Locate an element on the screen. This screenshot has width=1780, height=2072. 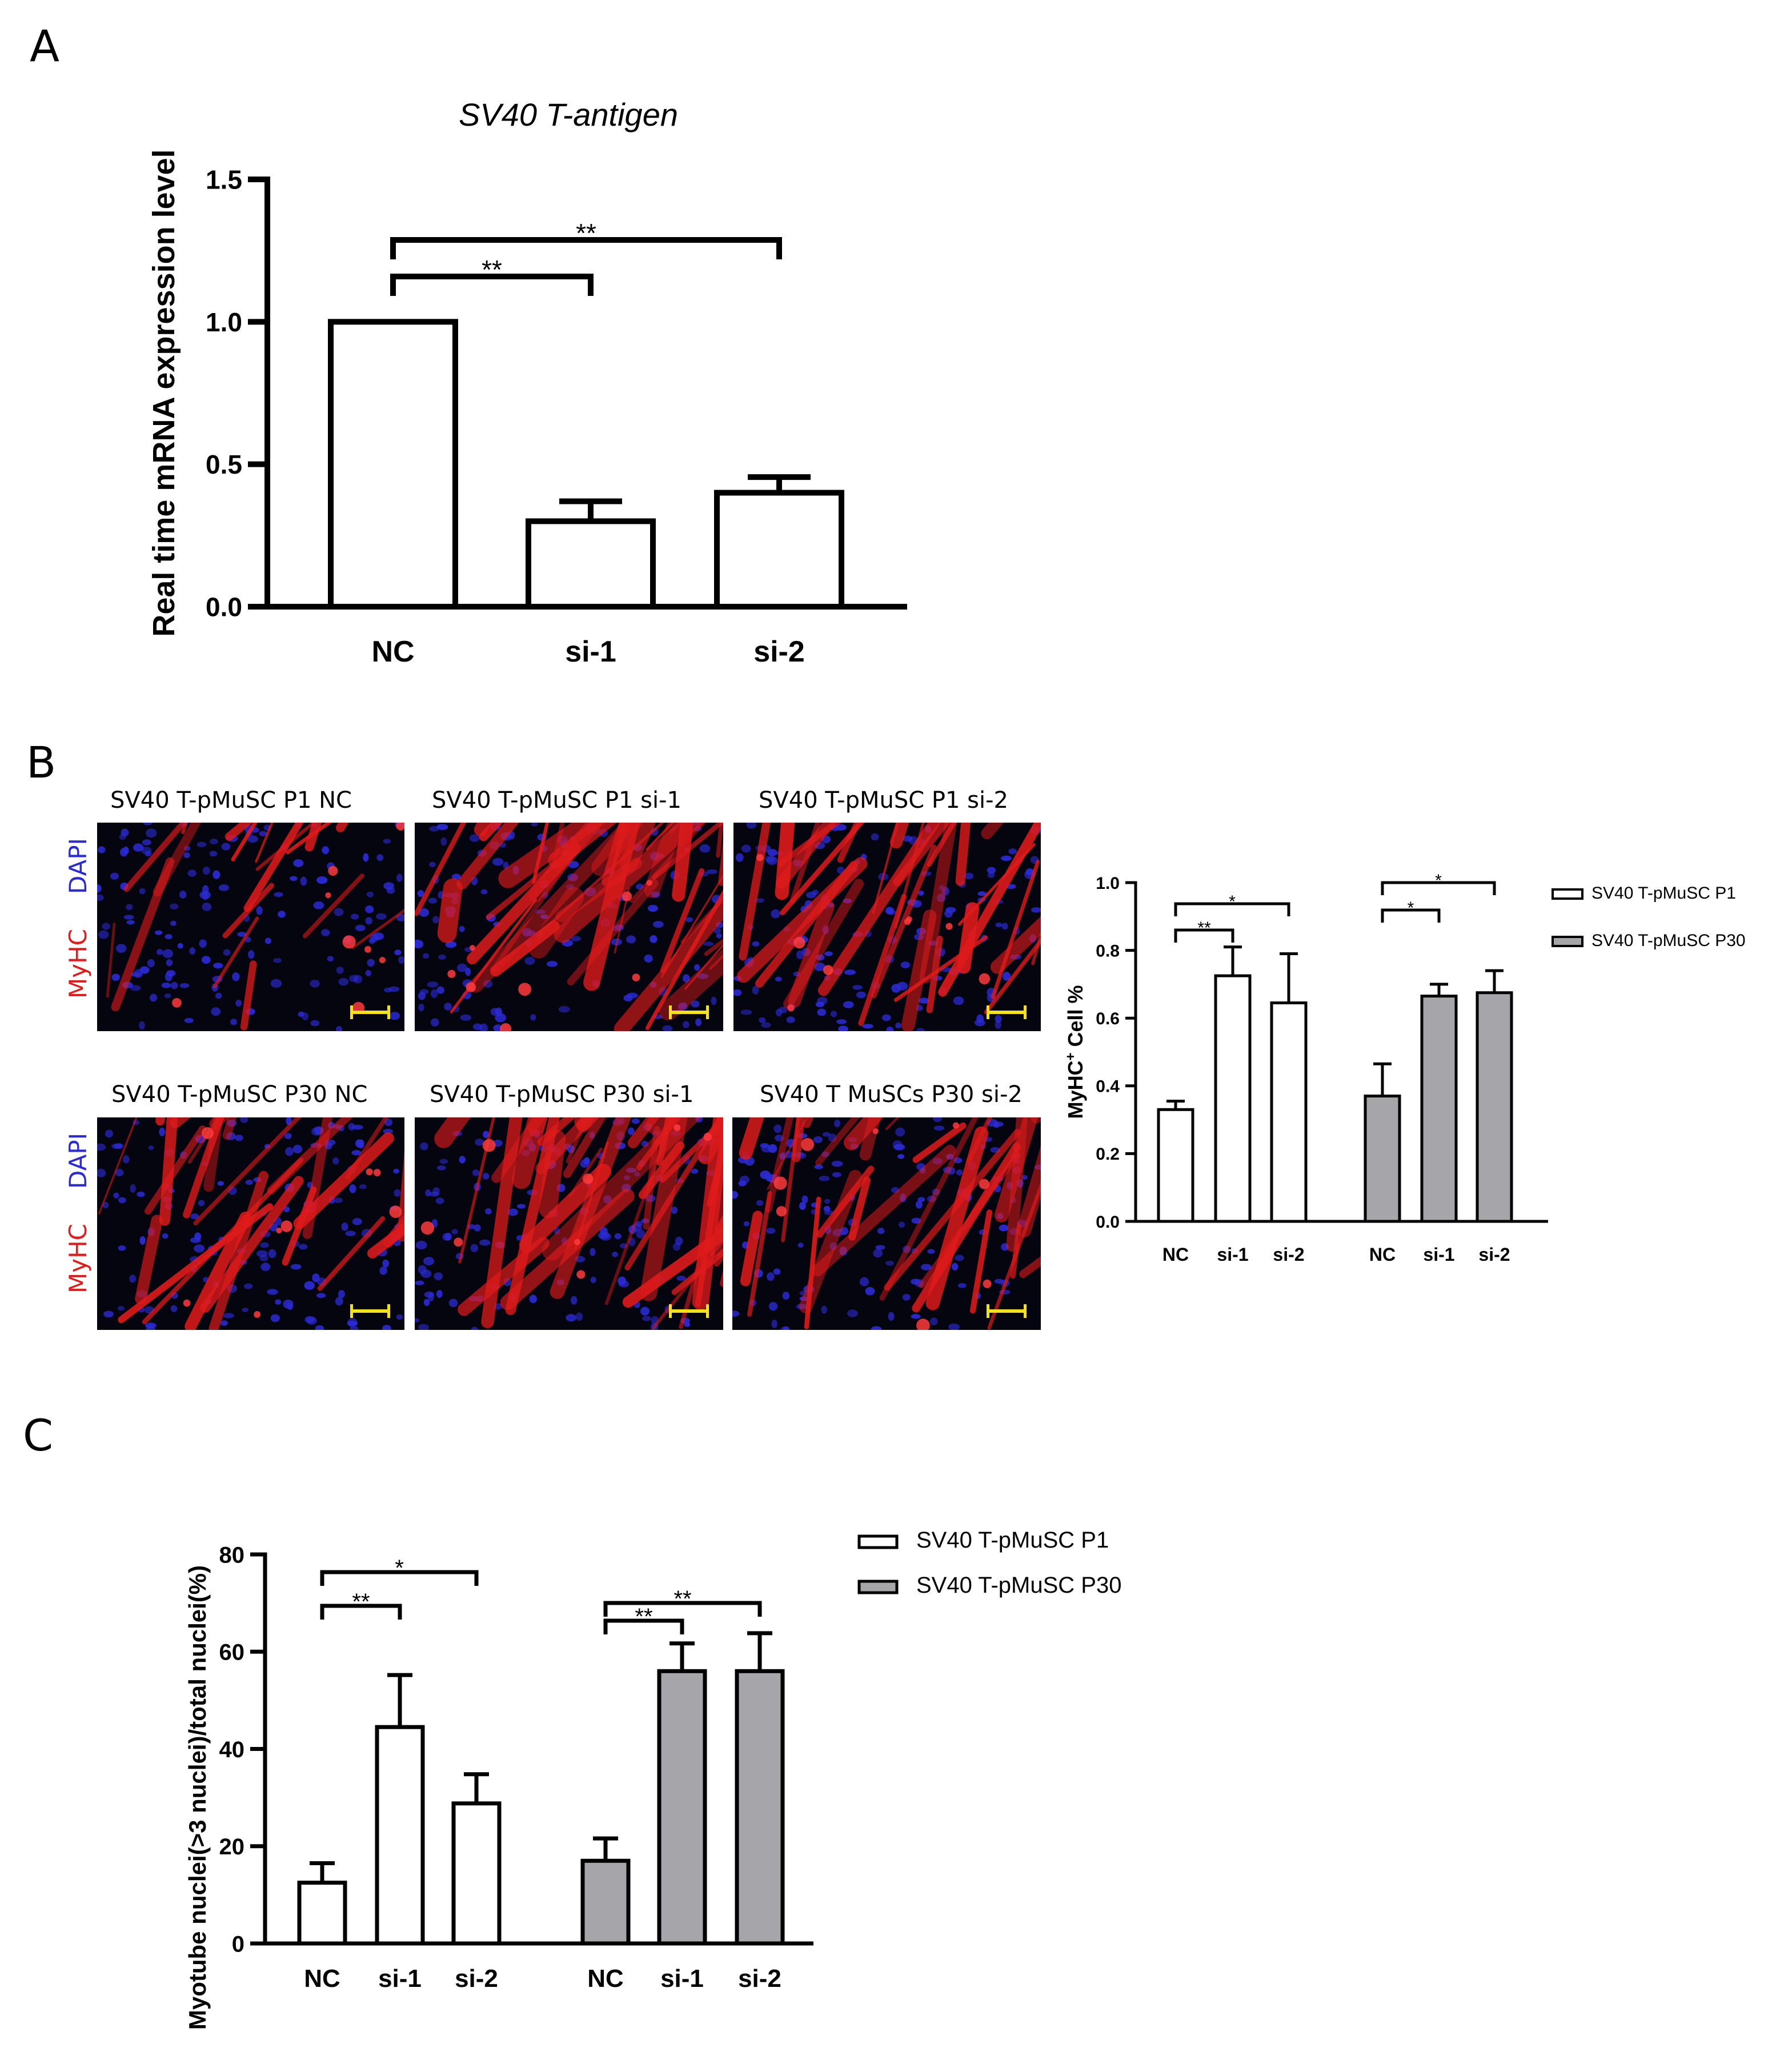
chart-c-significance-bracket is located at coordinates (399, 1578).